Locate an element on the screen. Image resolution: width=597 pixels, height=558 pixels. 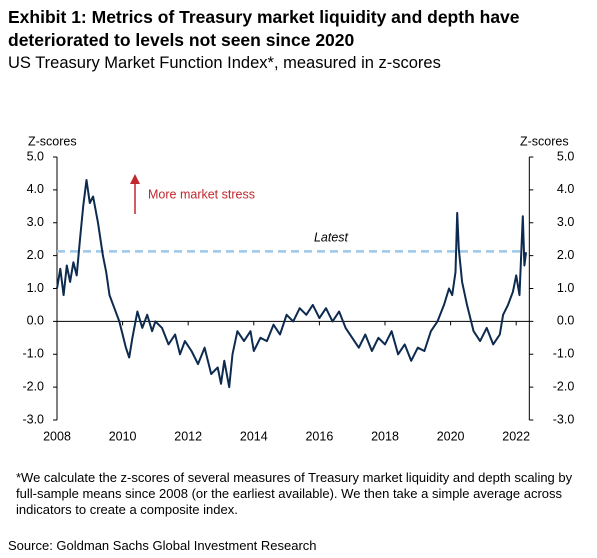
y-tick-label: -3.0 is located at coordinates (33, 419).